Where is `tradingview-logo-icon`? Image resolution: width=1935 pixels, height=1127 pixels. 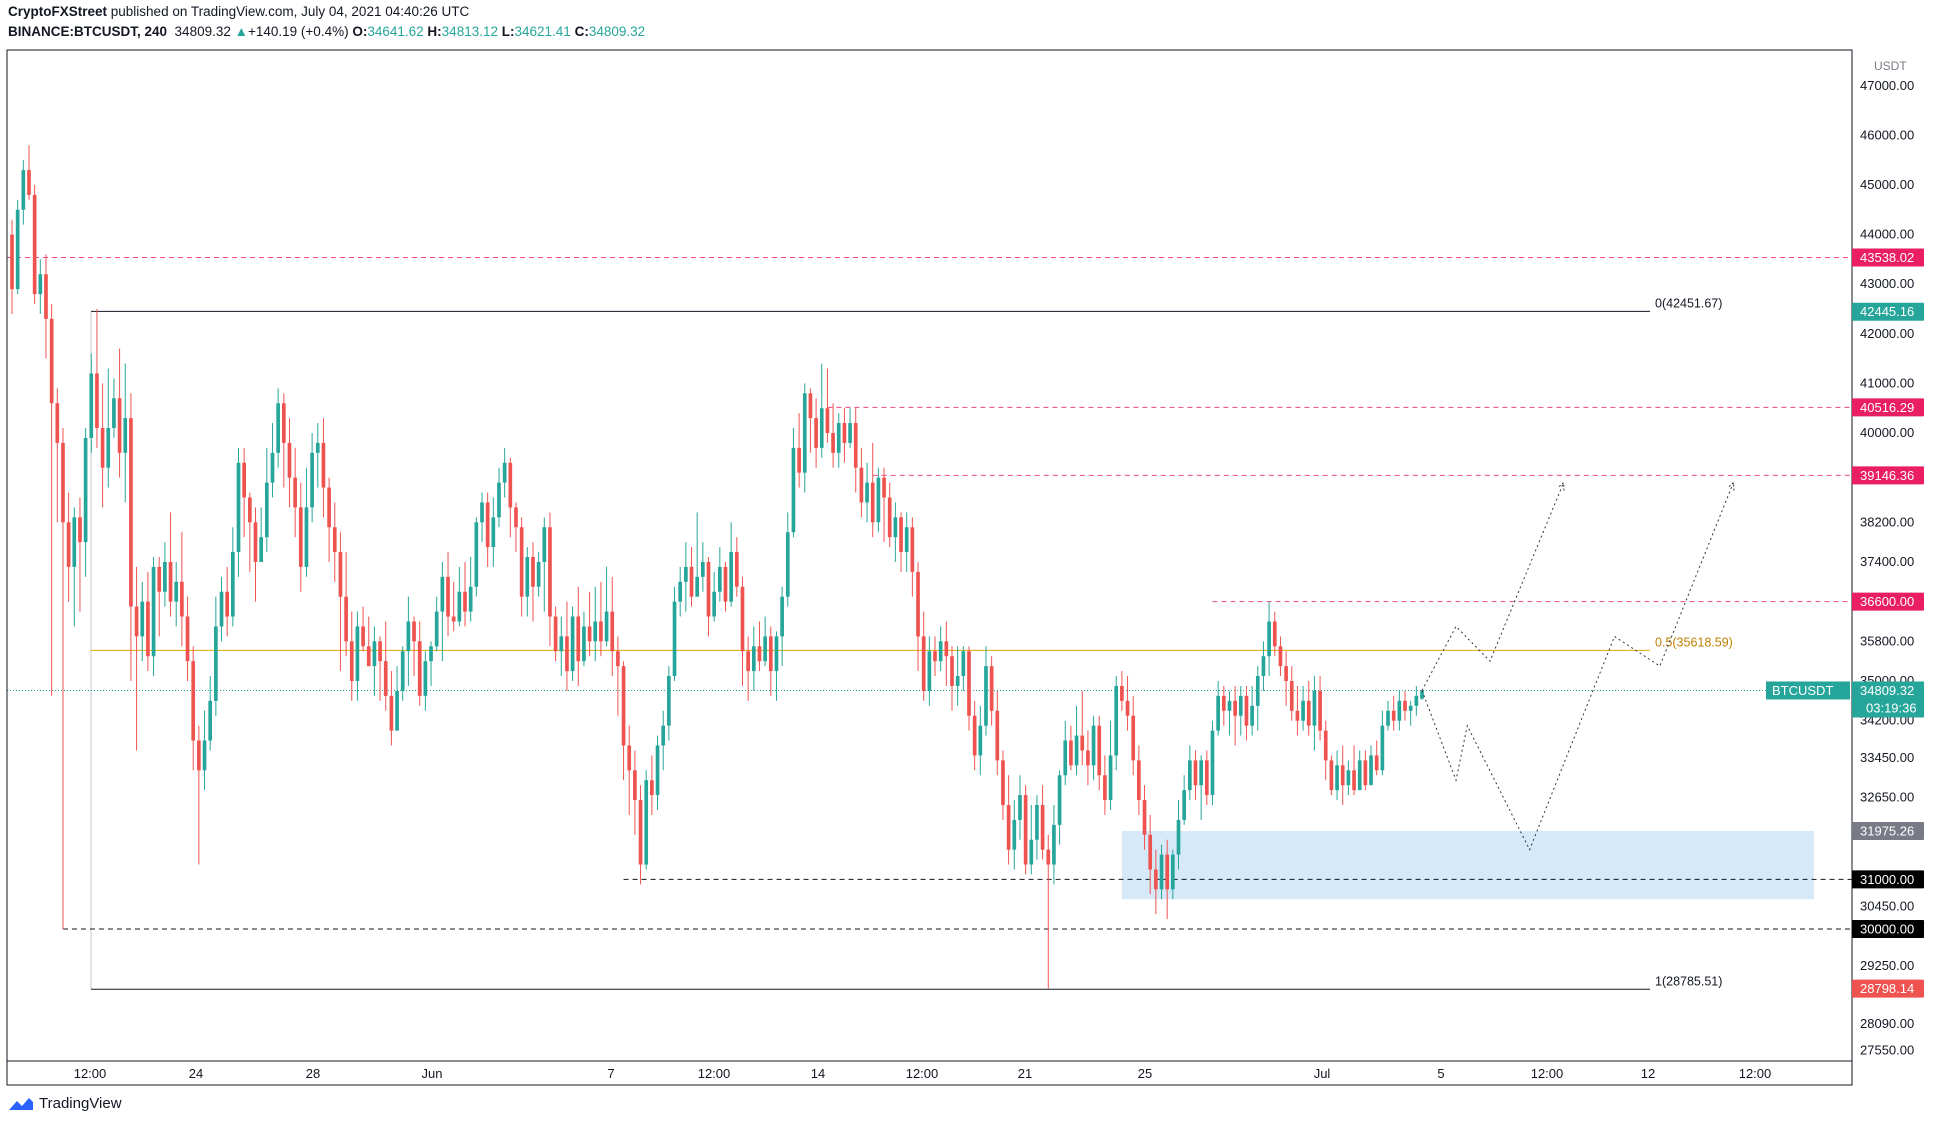 tradingview-logo-icon is located at coordinates (21, 1103).